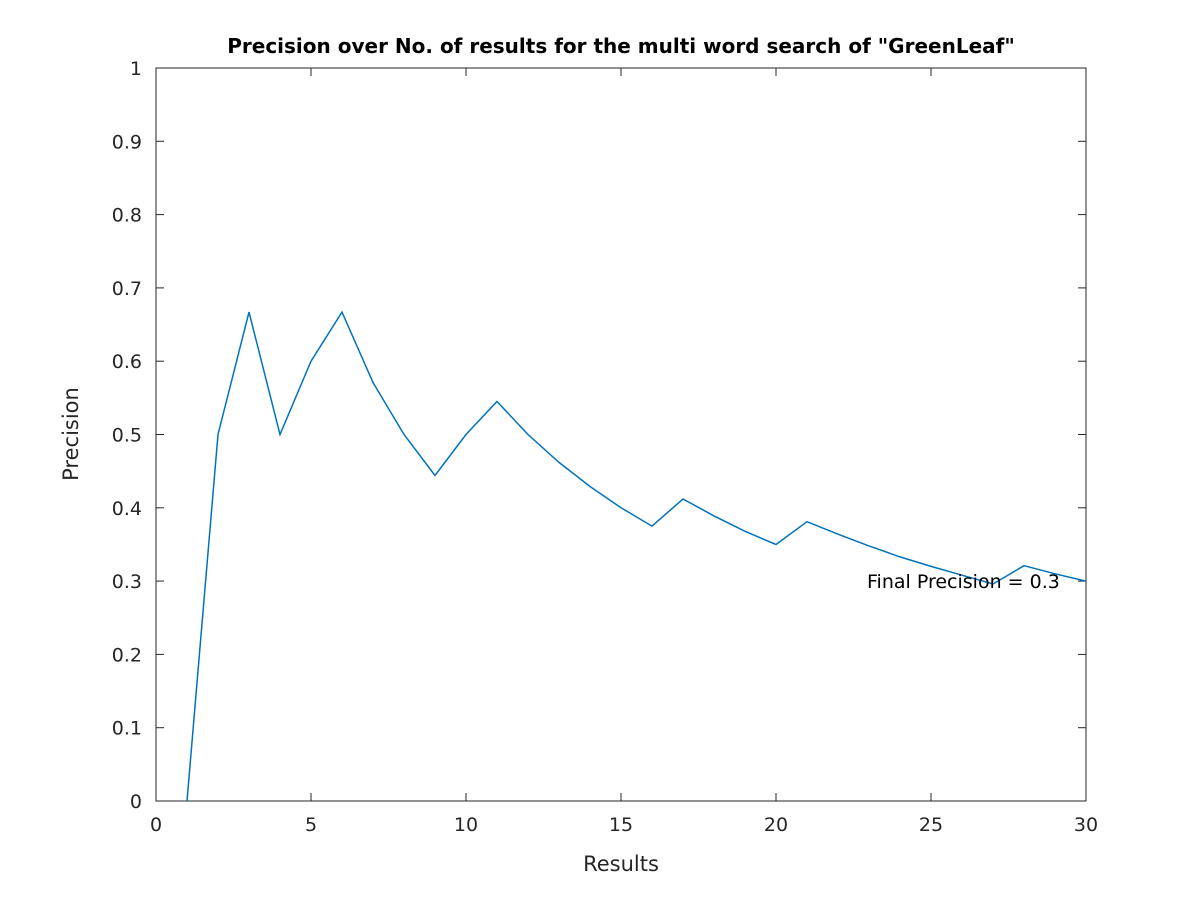 This screenshot has height=900, width=1200. I want to click on x-tick-label: 0, so click(156, 825).